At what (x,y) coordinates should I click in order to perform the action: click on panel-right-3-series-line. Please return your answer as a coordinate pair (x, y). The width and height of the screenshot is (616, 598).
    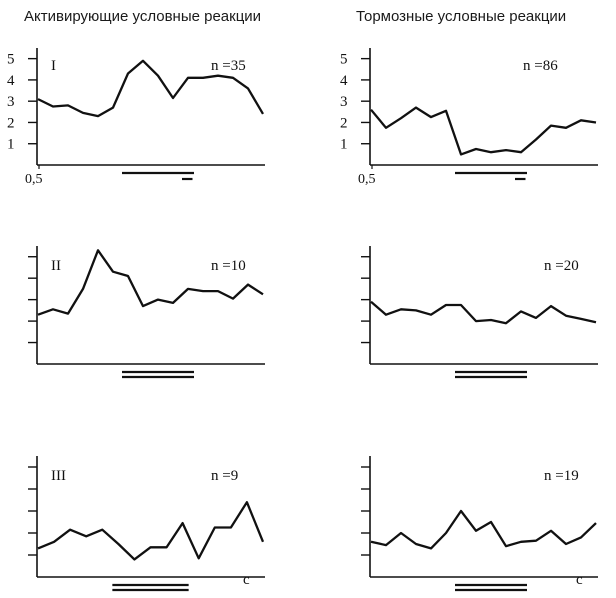
    Looking at the image, I should click on (483, 529).